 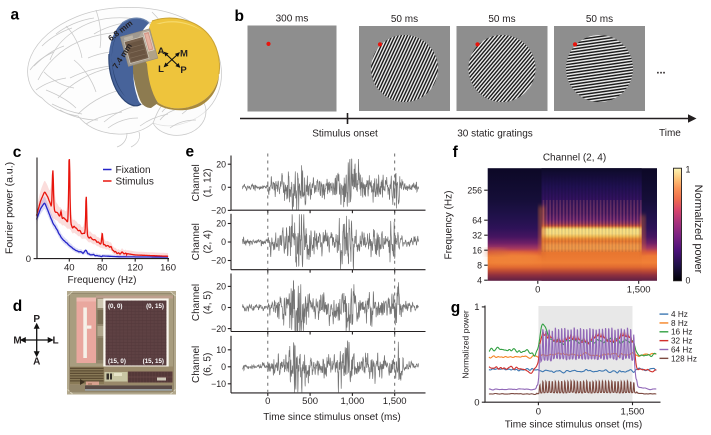 I want to click on svg-text: Stimulus onset, so click(x=345, y=134).